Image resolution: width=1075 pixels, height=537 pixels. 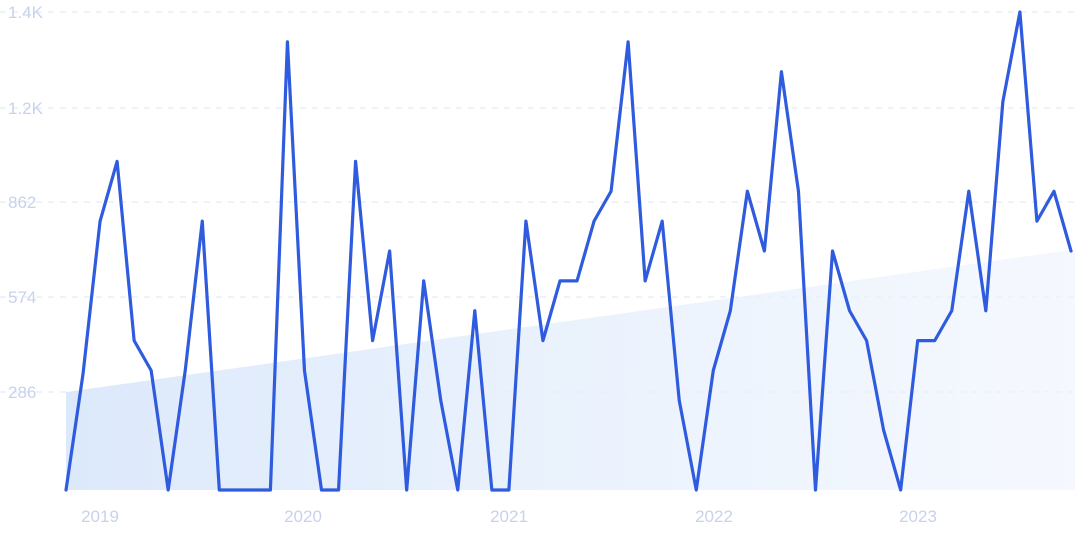 I want to click on x-tick-label: 2022, so click(x=714, y=516).